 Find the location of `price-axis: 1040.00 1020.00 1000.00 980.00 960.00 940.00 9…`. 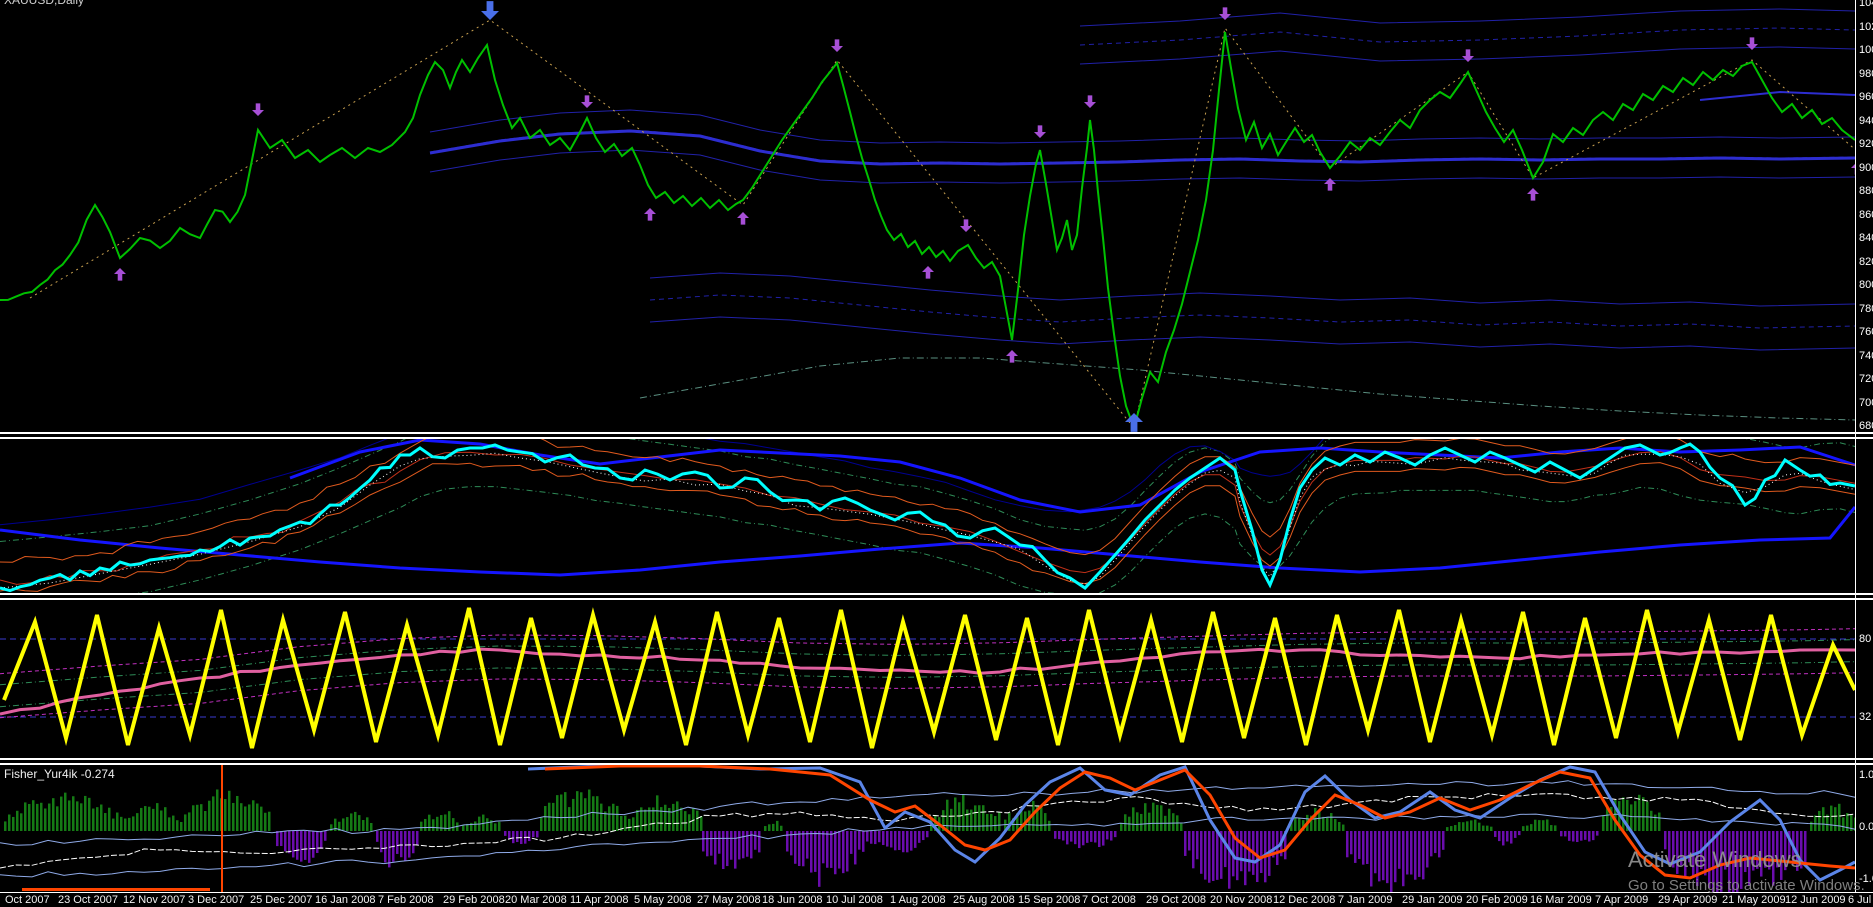

price-axis: 1040.00 1020.00 1000.00 980.00 960.00 940.00 9… is located at coordinates (1864, 446).